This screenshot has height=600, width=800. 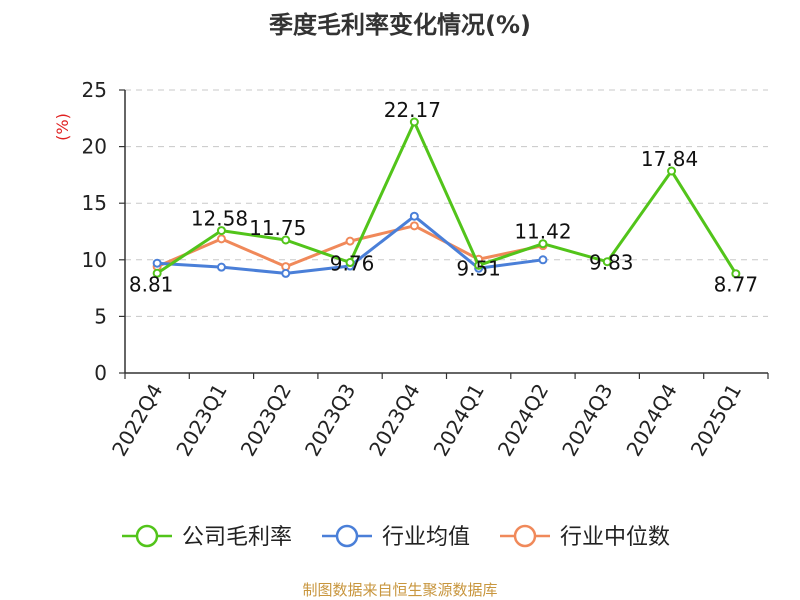 What do you see at coordinates (400, 25) in the screenshot?
I see `chart-title: 季度毛利率变化情况(%)` at bounding box center [400, 25].